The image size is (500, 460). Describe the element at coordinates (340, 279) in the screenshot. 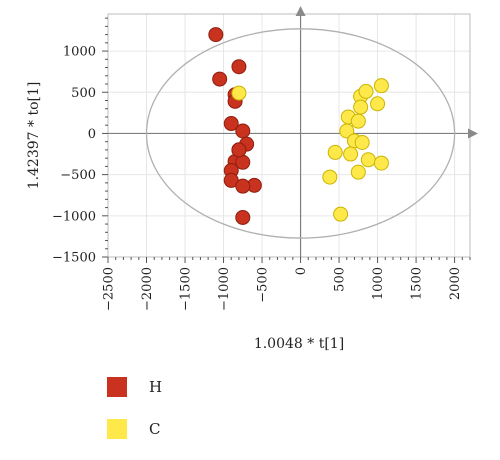

I see `x-tick-label: 500` at that location.